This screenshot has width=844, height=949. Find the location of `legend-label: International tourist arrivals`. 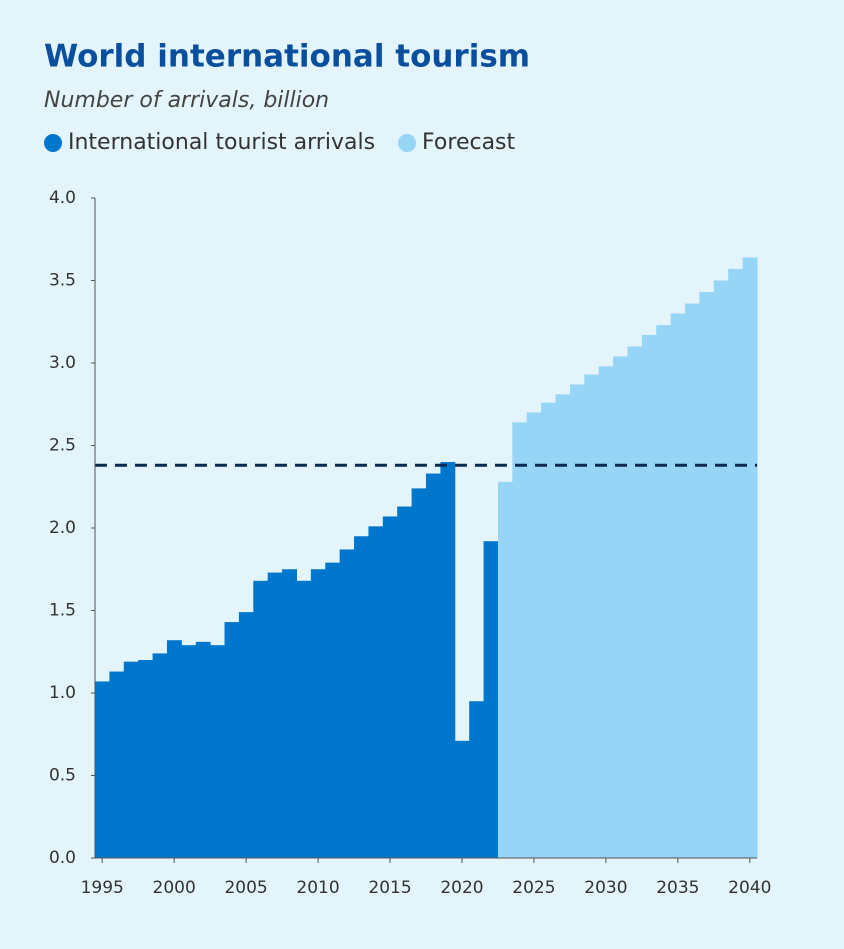

legend-label: International tourist arrivals is located at coordinates (221, 142).